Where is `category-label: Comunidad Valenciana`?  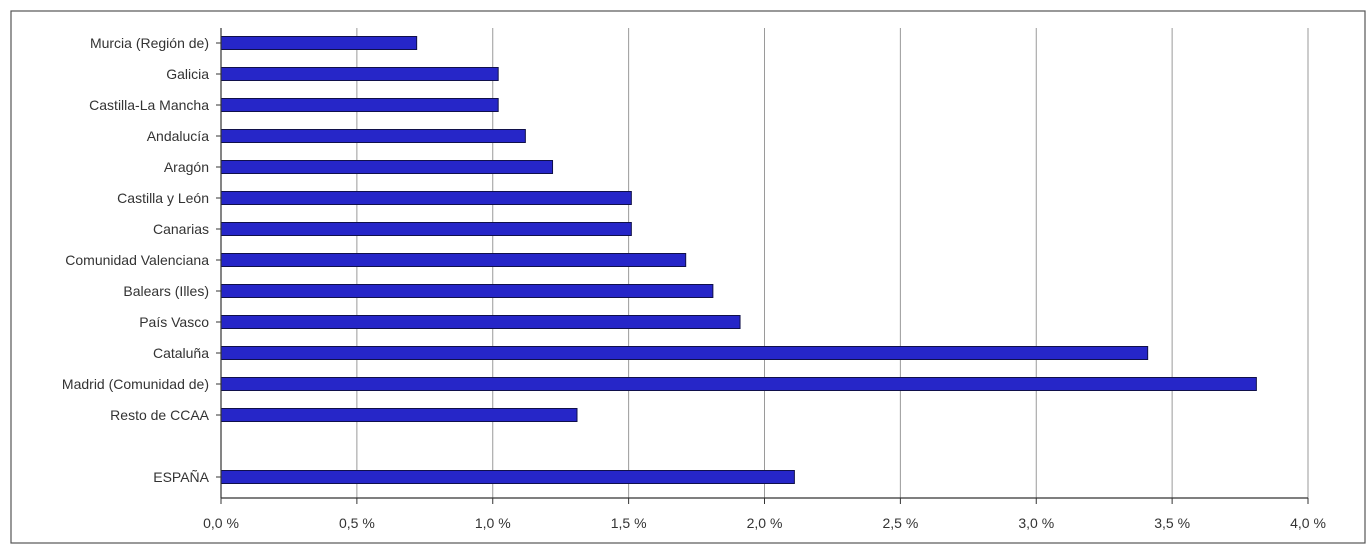 category-label: Comunidad Valenciana is located at coordinates (137, 260).